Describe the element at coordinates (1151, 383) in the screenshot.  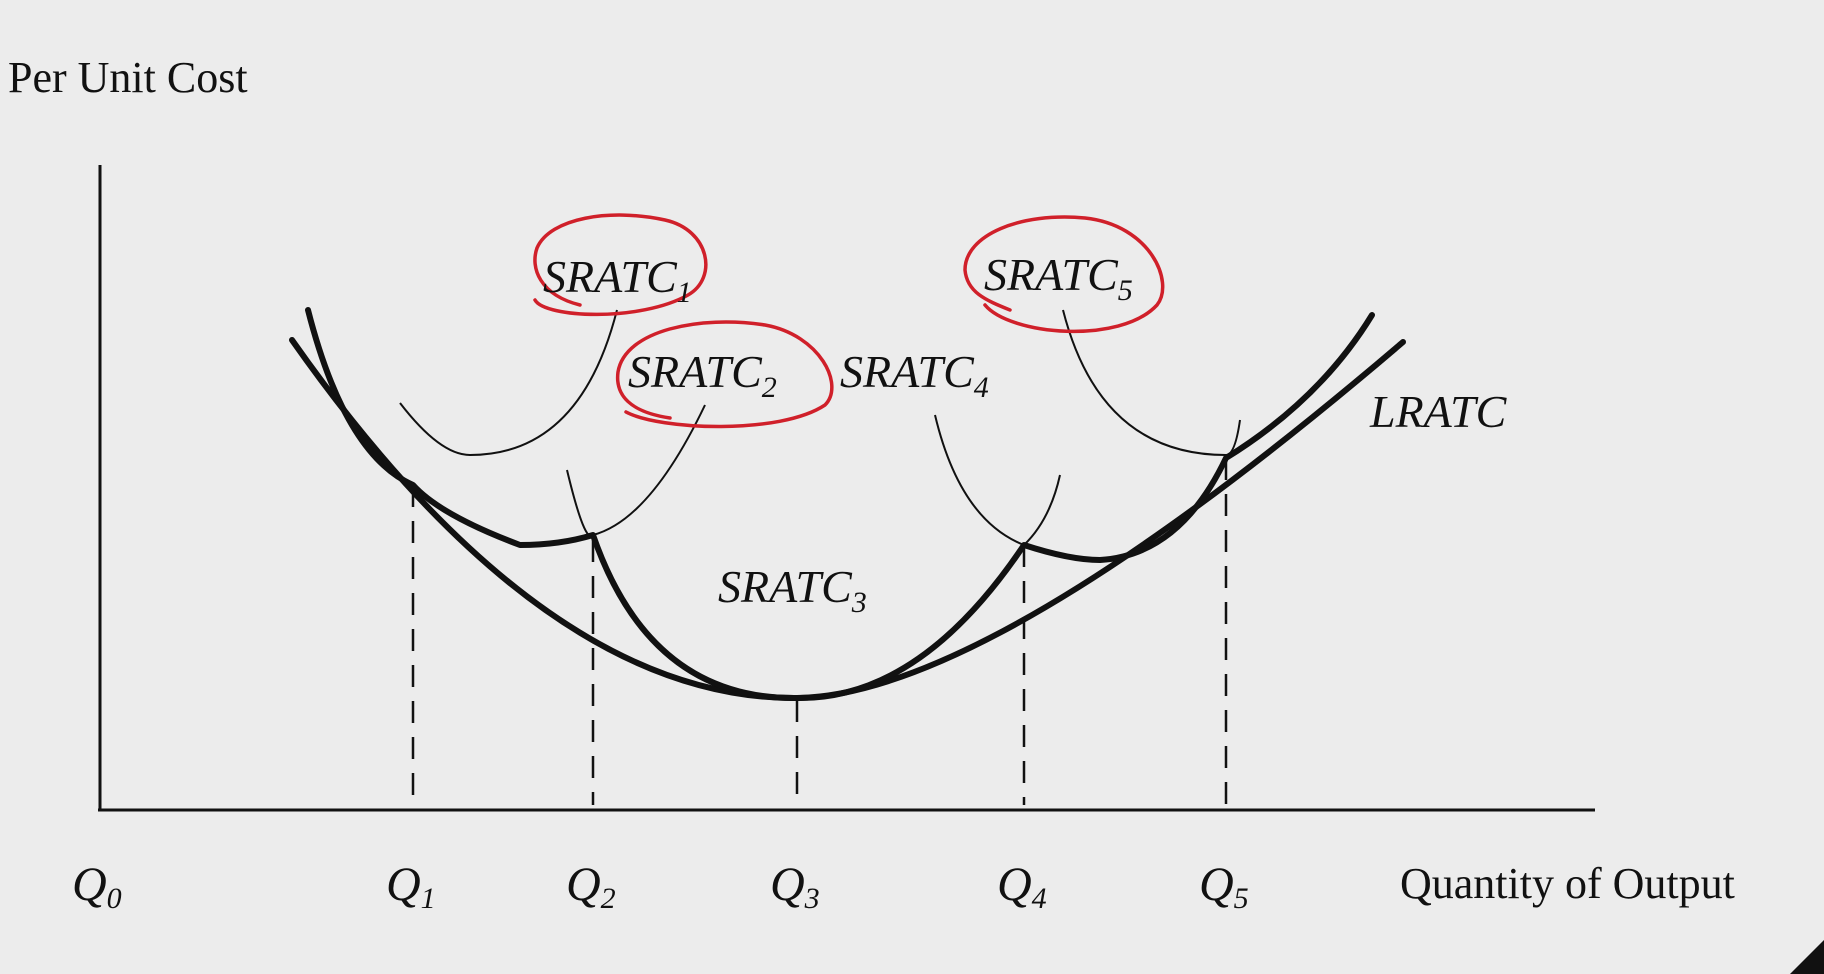
I see `curve-sratc5` at that location.